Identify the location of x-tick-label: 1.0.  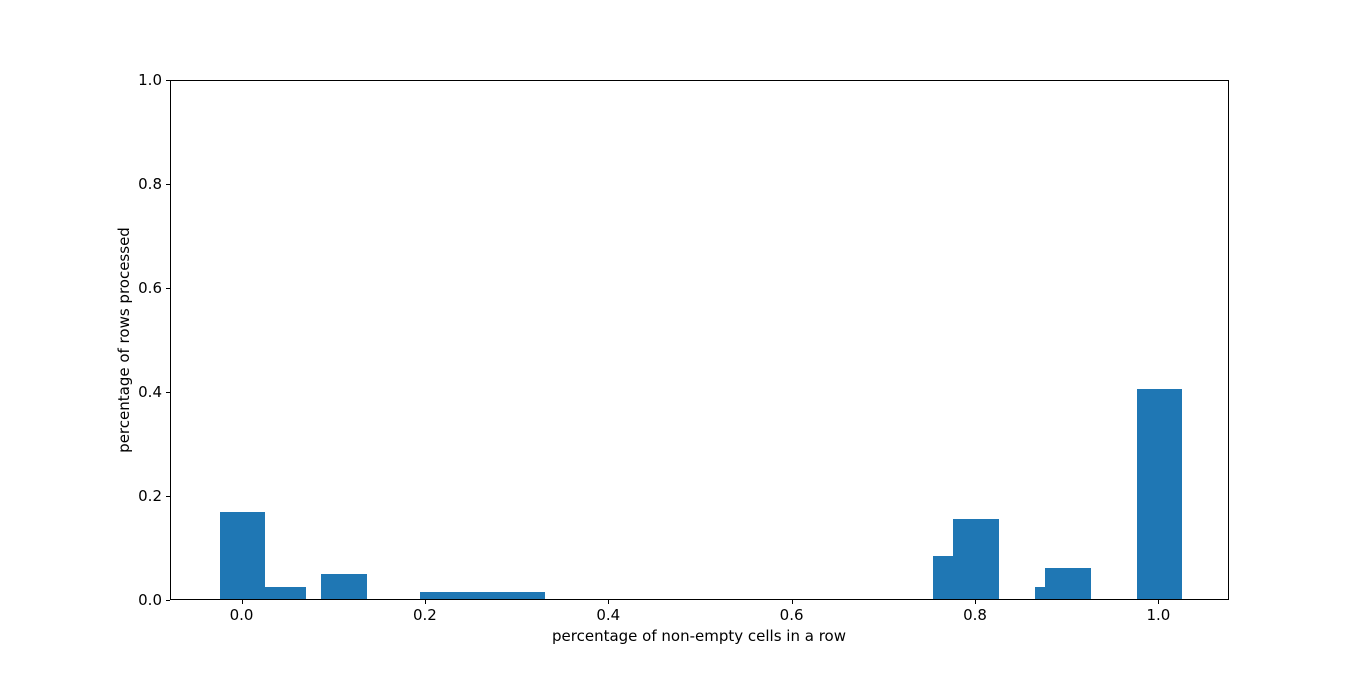
(1158, 615).